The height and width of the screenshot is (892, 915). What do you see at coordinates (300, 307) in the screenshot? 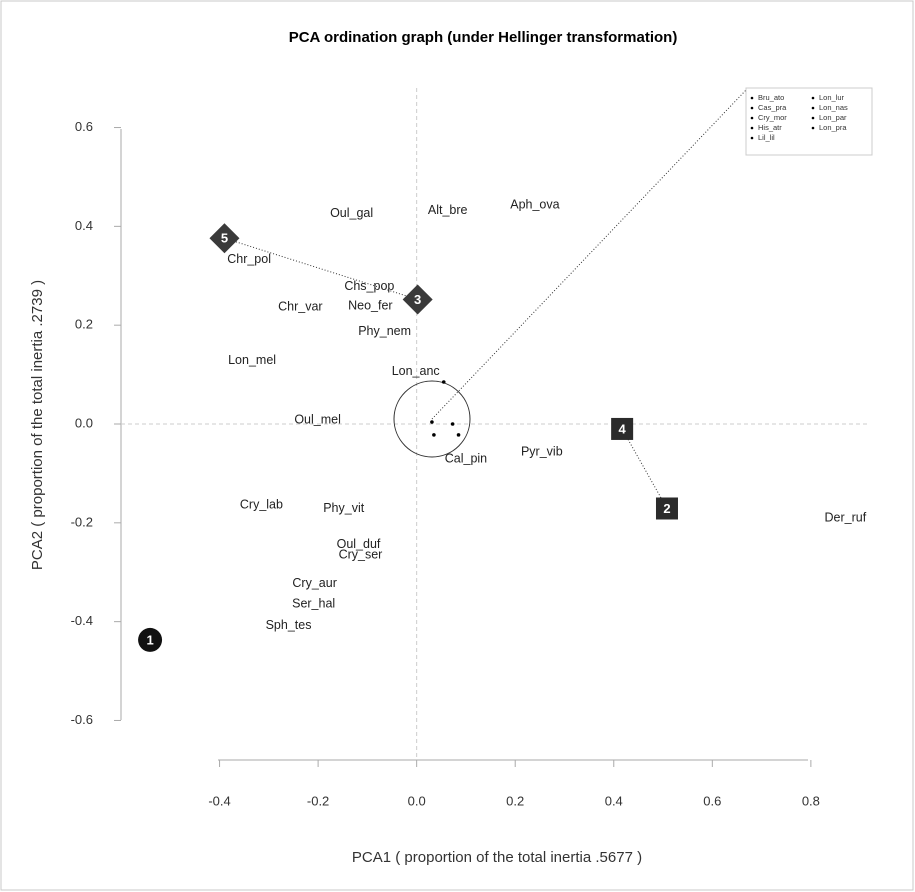
I see `point-label: Chr_var` at bounding box center [300, 307].